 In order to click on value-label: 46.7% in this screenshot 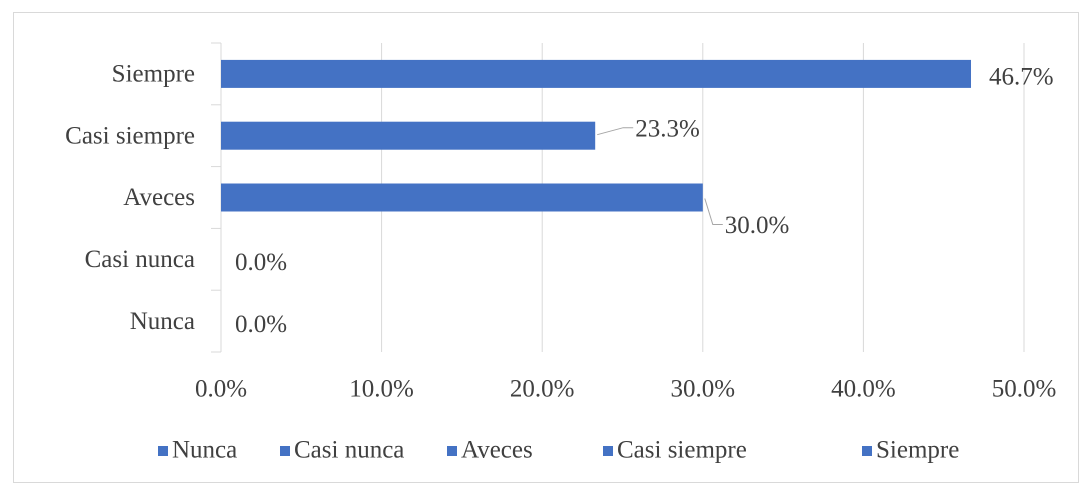, I will do `click(1021, 77)`.